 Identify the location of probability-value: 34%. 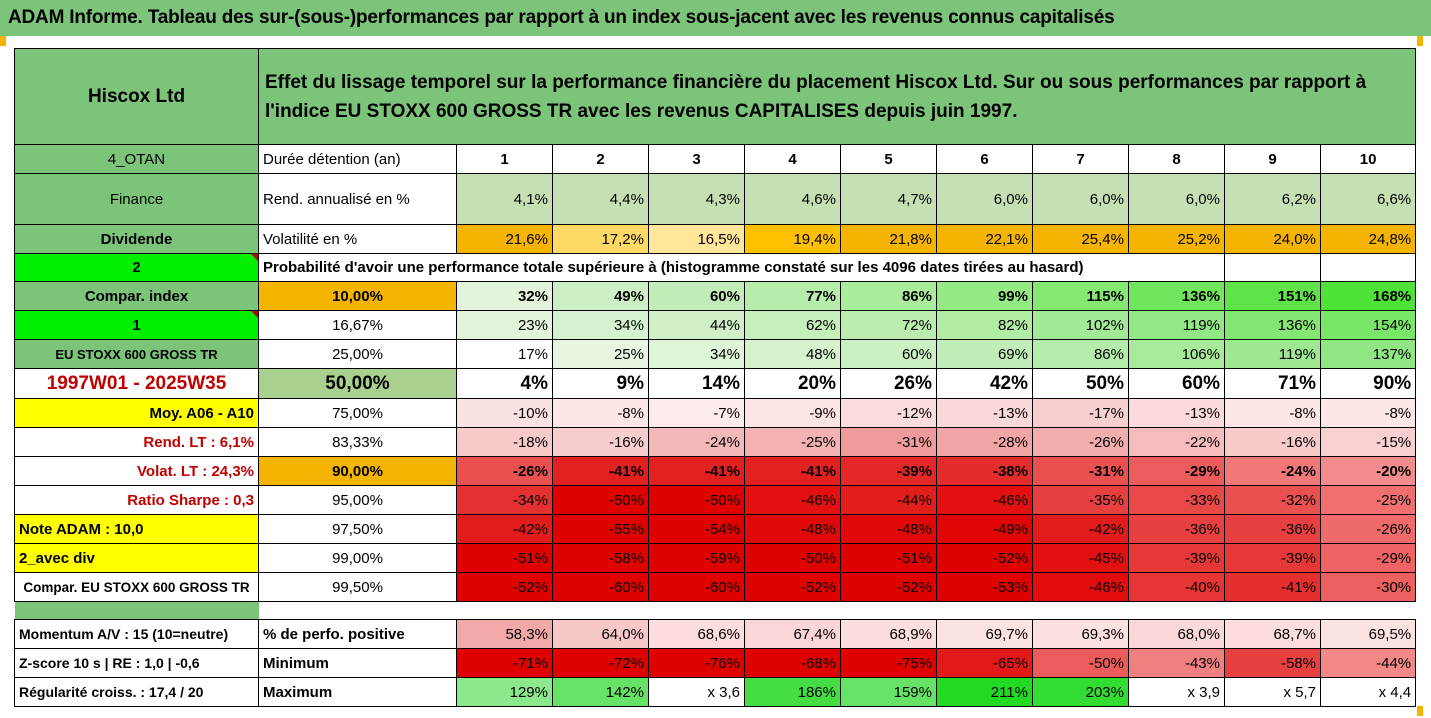
(696, 354).